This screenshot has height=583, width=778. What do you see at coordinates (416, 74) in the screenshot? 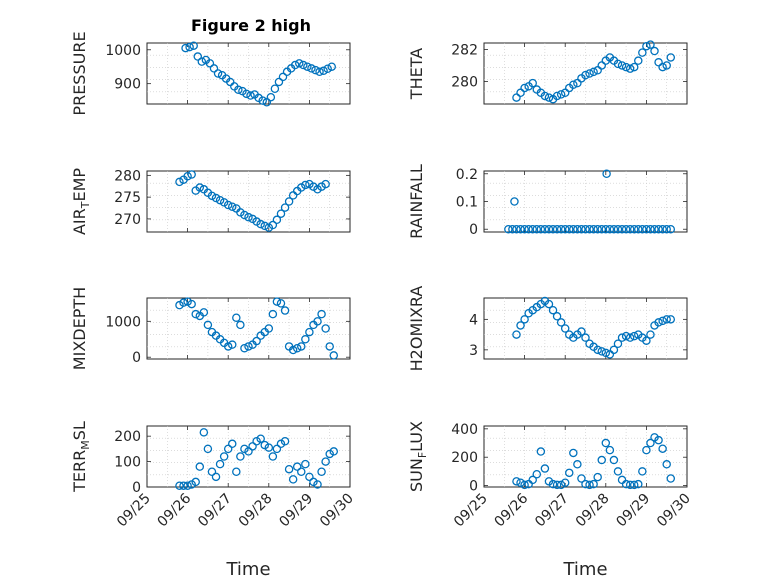
I see `y-axis-label: THETA` at bounding box center [416, 74].